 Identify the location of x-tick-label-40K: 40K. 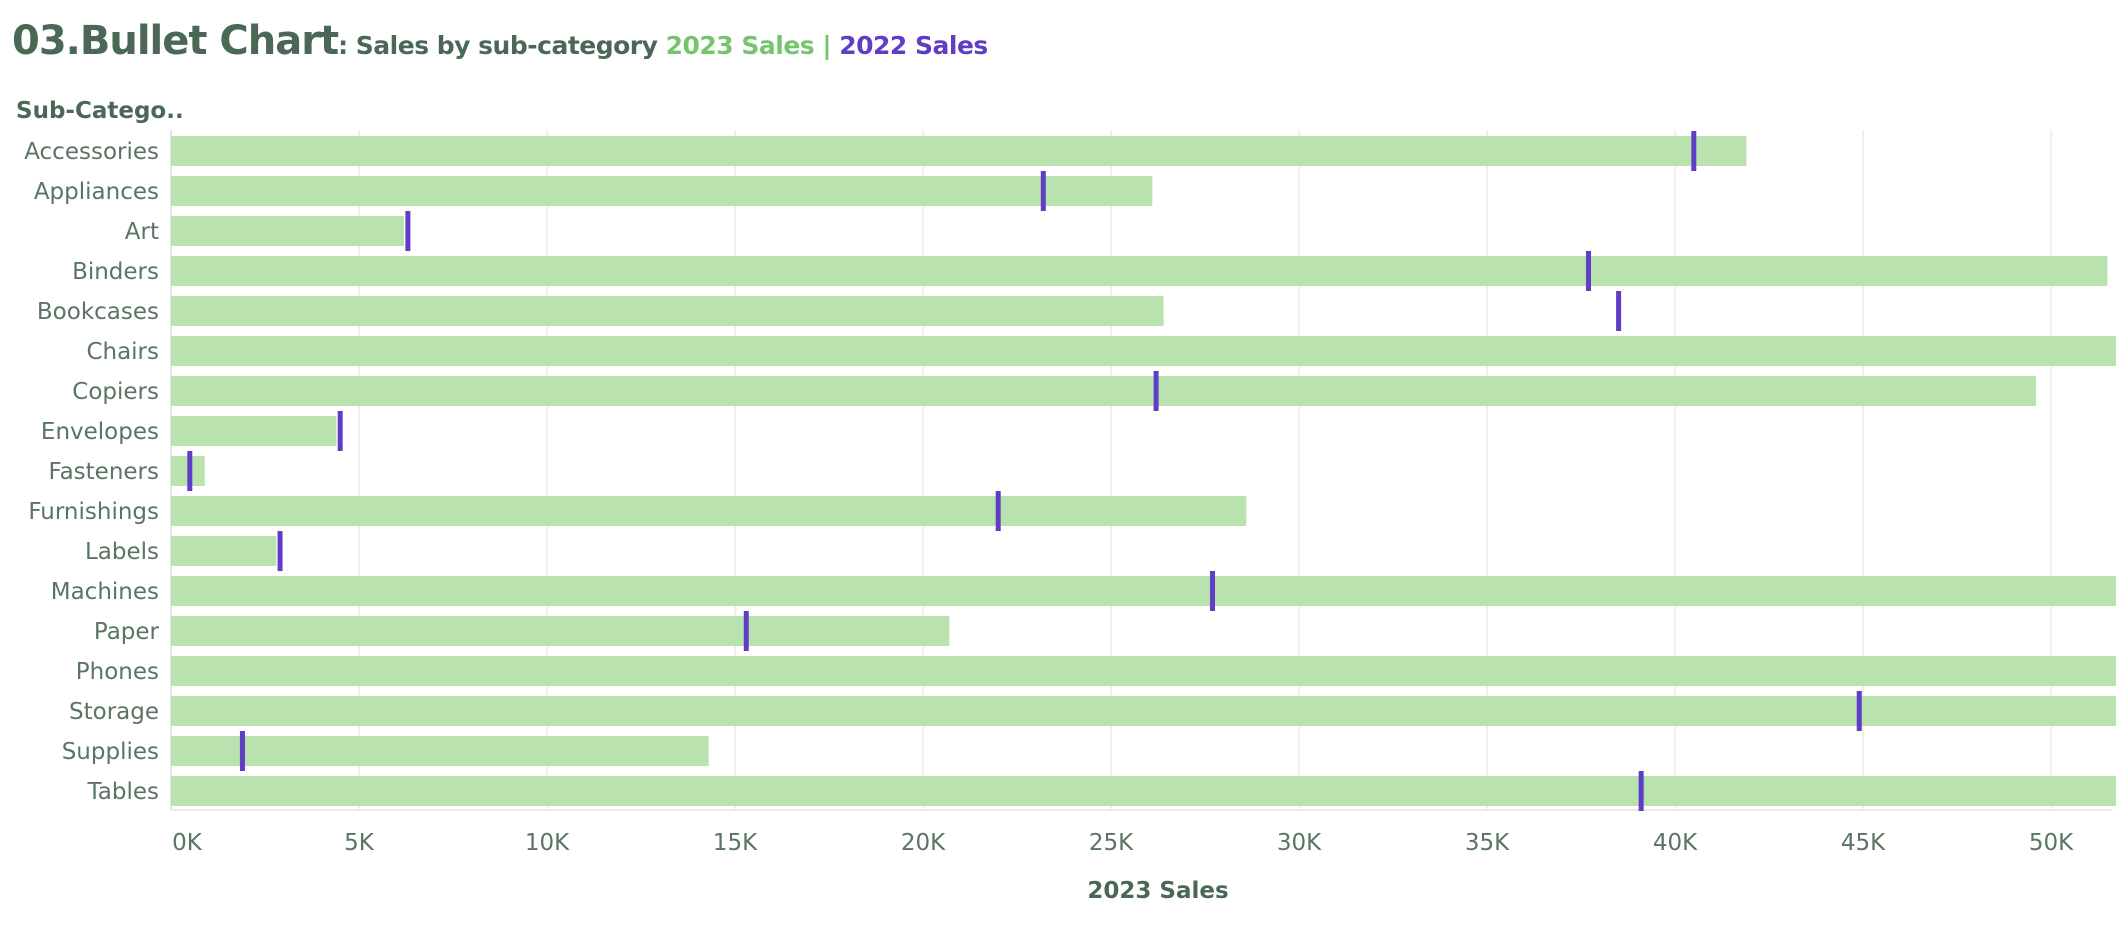
(1675, 843).